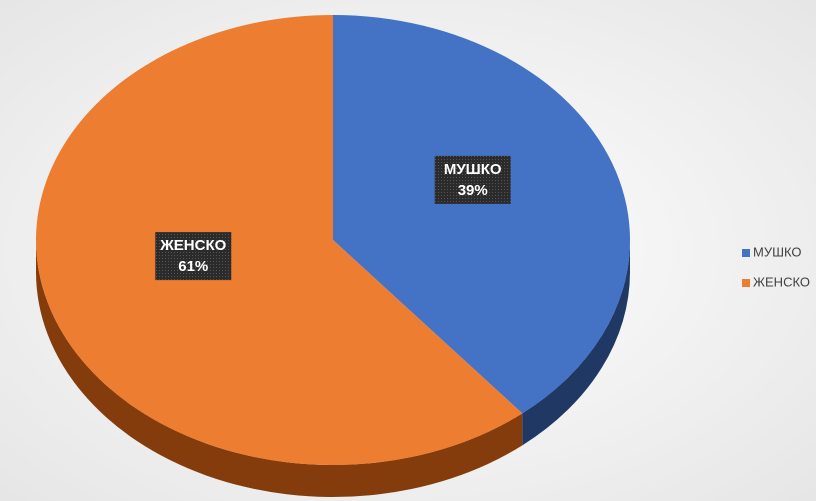 Image resolution: width=816 pixels, height=501 pixels. Describe the element at coordinates (776, 266) in the screenshot. I see `legend: МУШКО ЖЕНСКО` at that location.